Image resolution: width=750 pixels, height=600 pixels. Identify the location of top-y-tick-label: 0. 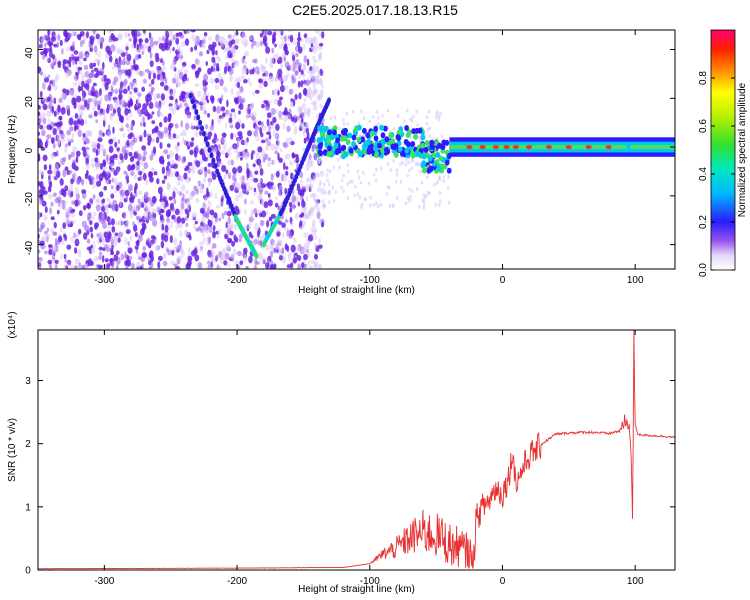
(29, 150).